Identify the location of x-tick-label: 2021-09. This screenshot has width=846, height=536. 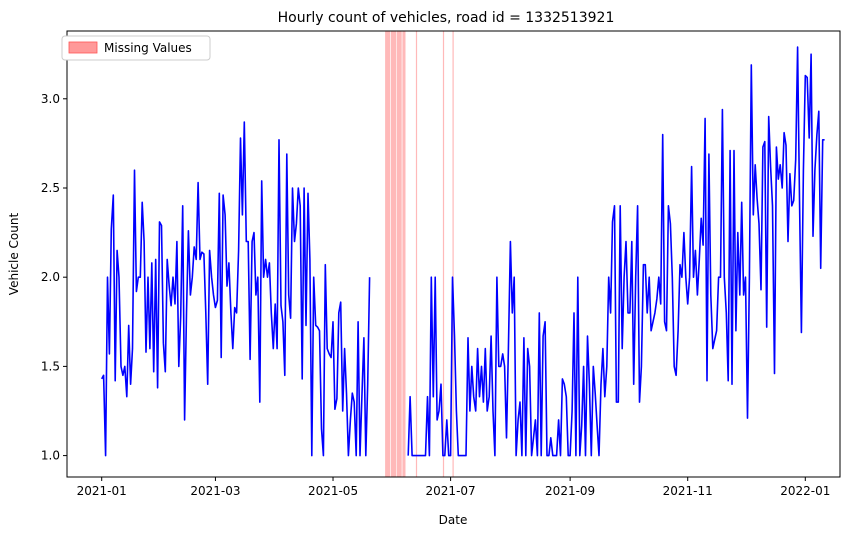
(570, 491).